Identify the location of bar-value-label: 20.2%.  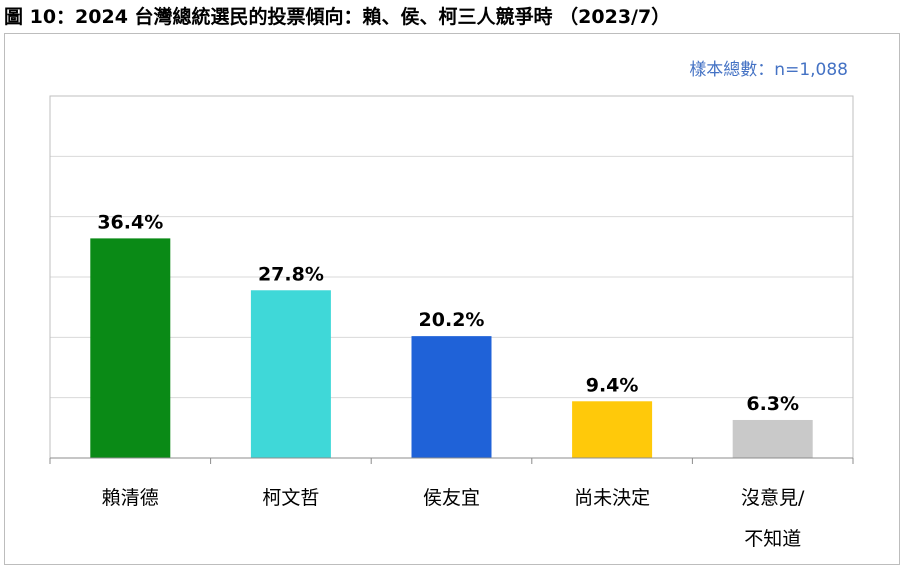
(452, 320).